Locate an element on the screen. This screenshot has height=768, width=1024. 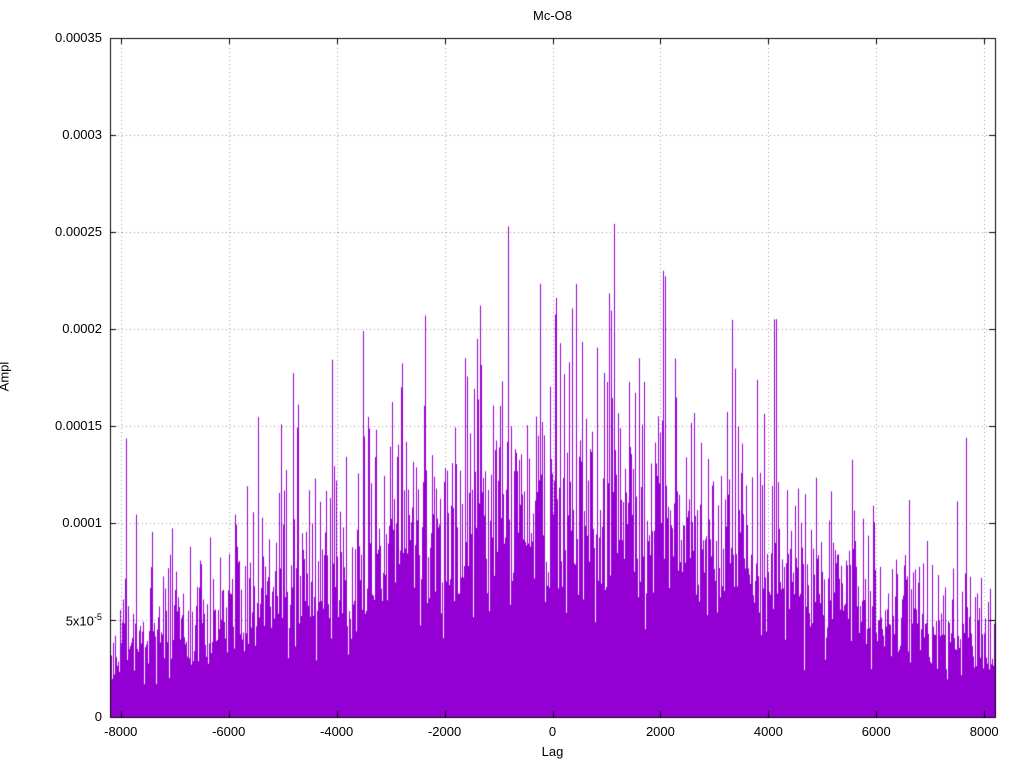
y-tick-label: 0.0003 is located at coordinates (82, 134).